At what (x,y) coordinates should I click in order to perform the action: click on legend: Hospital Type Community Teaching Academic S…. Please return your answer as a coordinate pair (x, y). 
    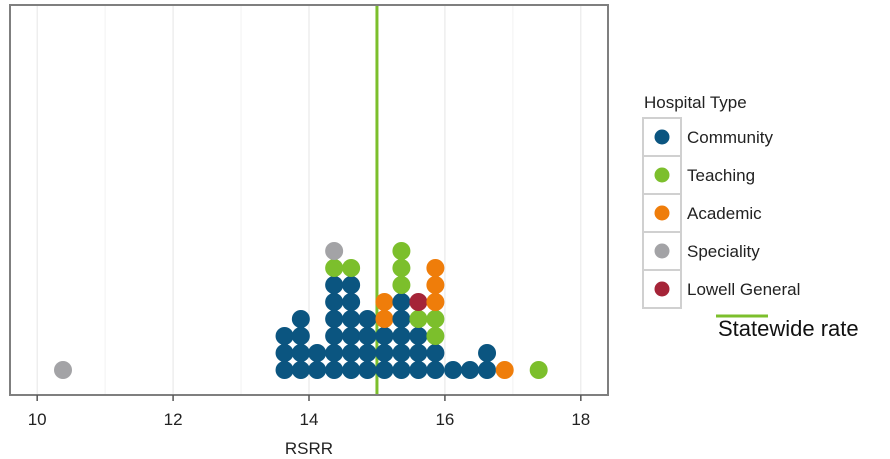
    Looking at the image, I should click on (721, 201).